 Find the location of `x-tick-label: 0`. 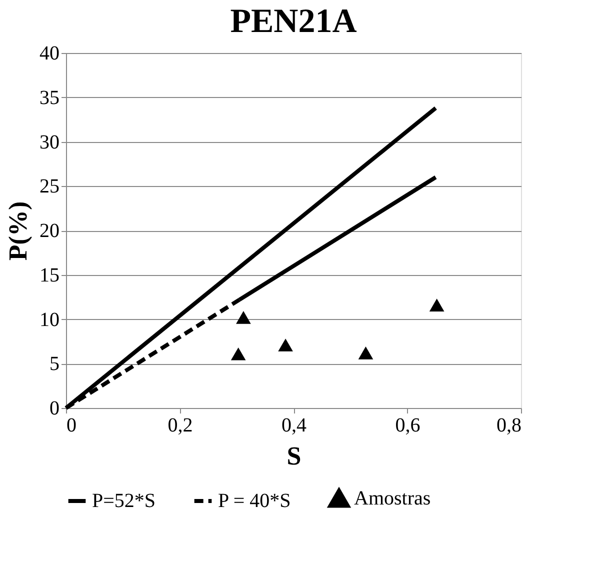

x-tick-label: 0 is located at coordinates (71, 425).